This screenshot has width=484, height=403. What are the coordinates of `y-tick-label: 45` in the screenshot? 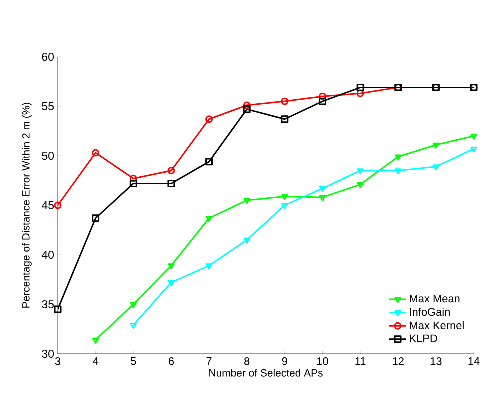 It's located at (48, 206).